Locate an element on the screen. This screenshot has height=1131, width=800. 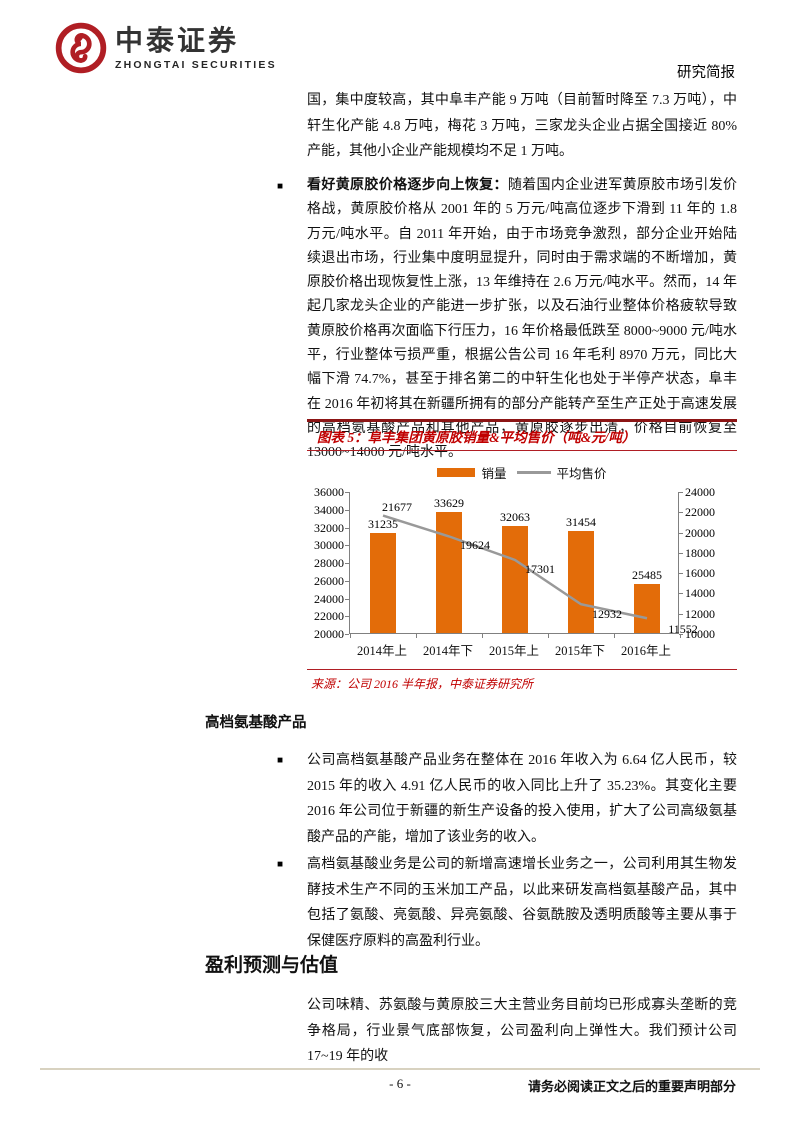
y-tick-label-right: 24000 is located at coordinates (700, 492).